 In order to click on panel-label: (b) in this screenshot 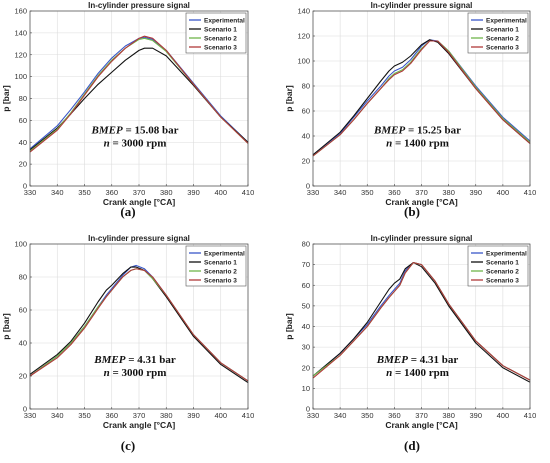, I will do `click(412, 211)`.